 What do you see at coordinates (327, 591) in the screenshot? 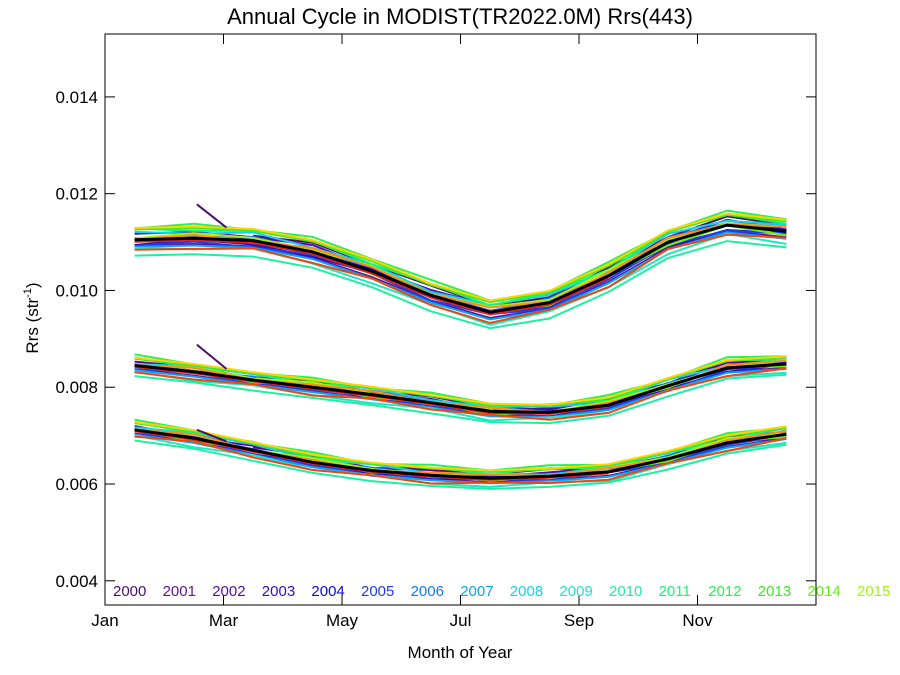
I see `year-label-2004: 2004` at bounding box center [327, 591].